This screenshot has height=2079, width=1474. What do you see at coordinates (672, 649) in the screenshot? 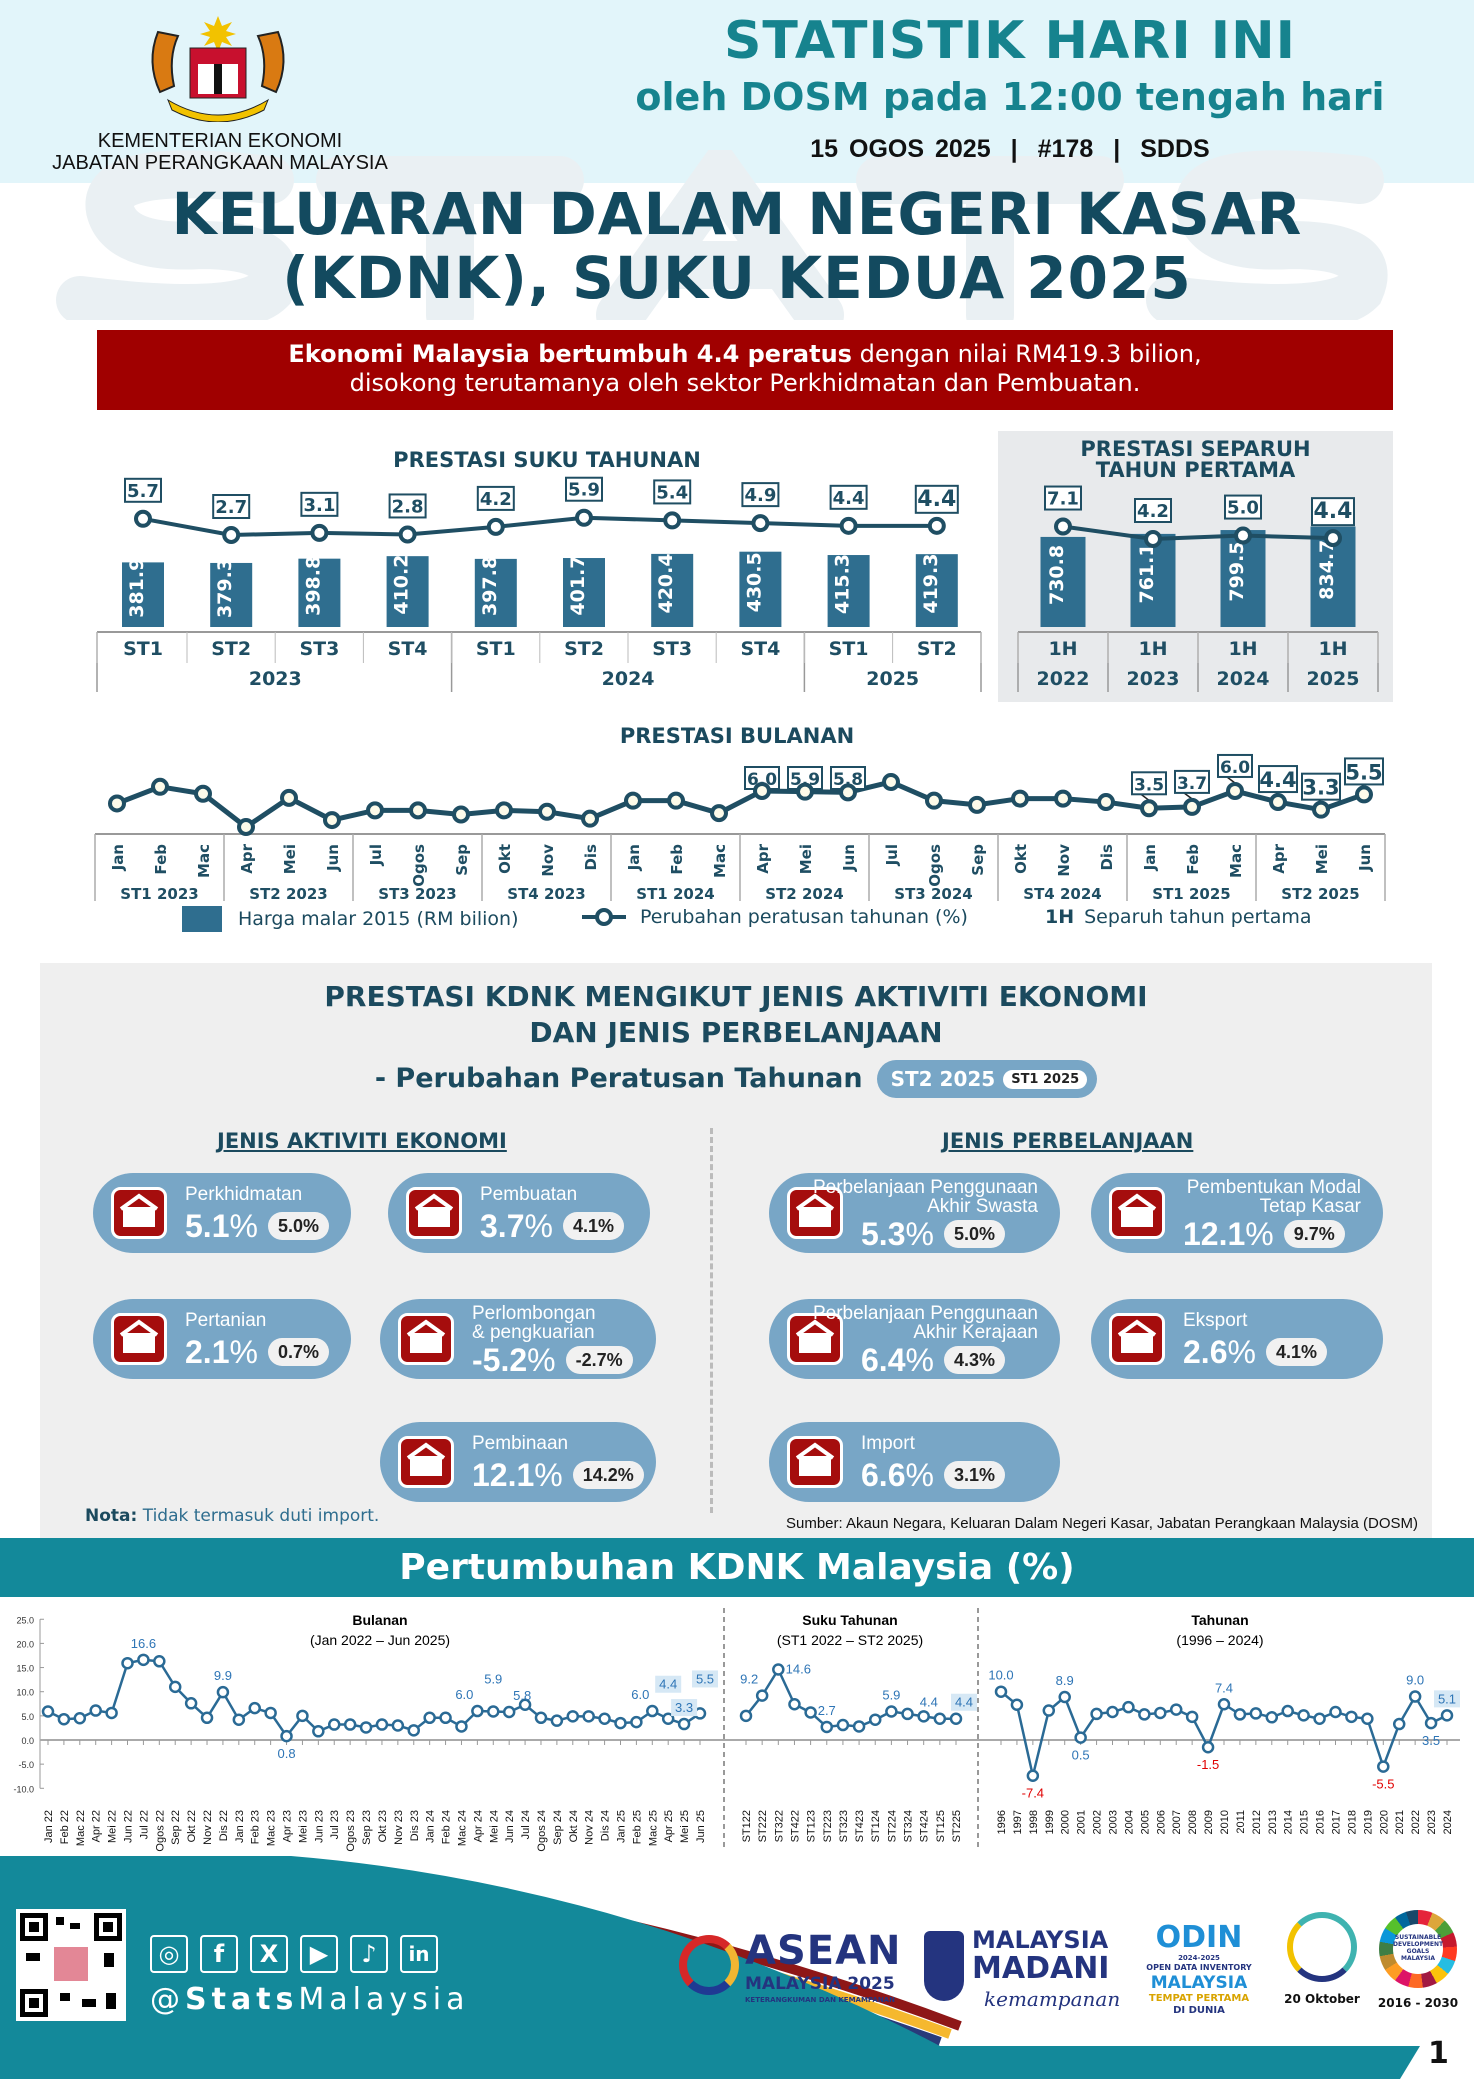
I see `period-label: ST3` at bounding box center [672, 649].